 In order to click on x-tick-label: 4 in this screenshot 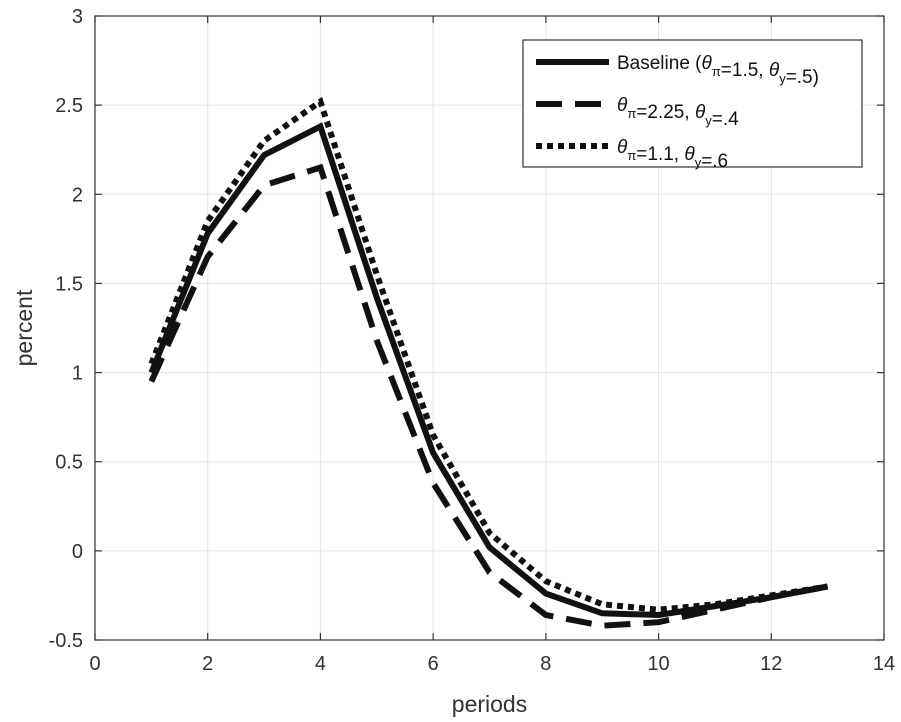, I will do `click(320, 664)`.